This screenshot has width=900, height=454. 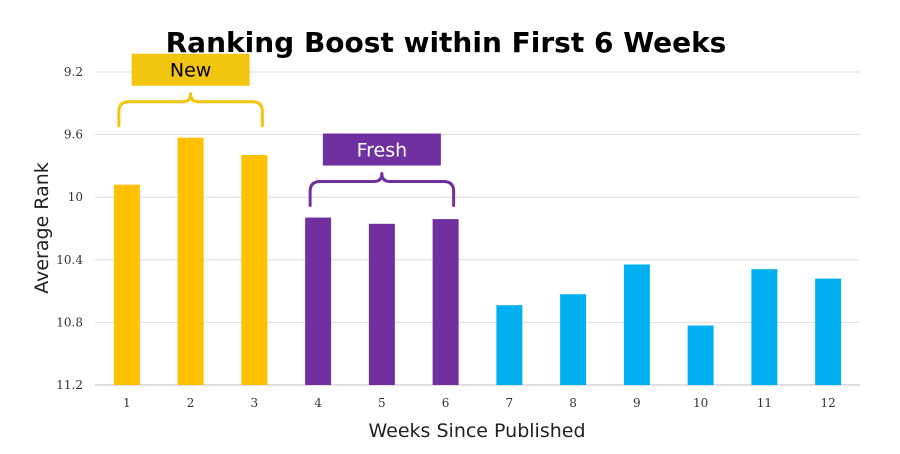 What do you see at coordinates (255, 403) in the screenshot?
I see `x-tick-label: 3` at bounding box center [255, 403].